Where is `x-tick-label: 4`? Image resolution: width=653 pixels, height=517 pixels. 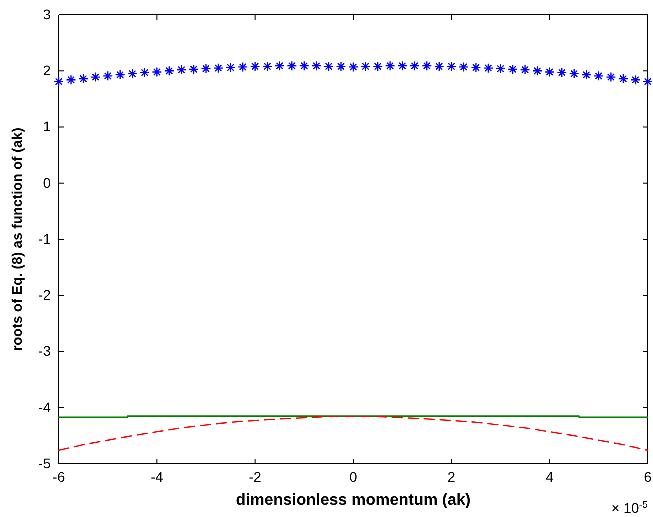
x-tick-label: 4 is located at coordinates (550, 476).